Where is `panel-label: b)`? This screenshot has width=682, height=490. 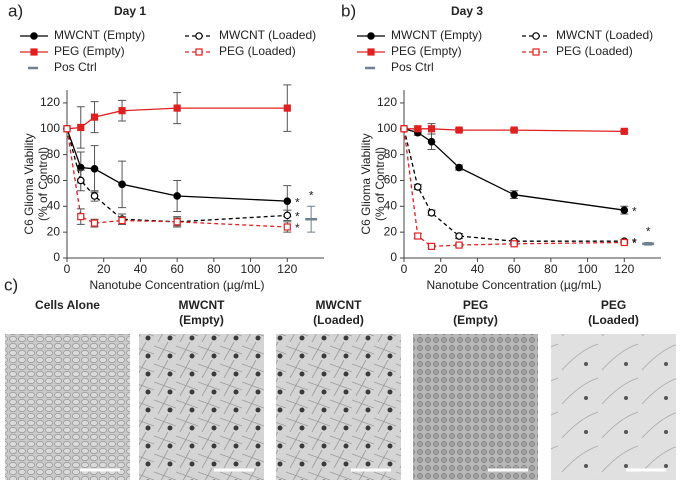 panel-label: b) is located at coordinates (348, 10).